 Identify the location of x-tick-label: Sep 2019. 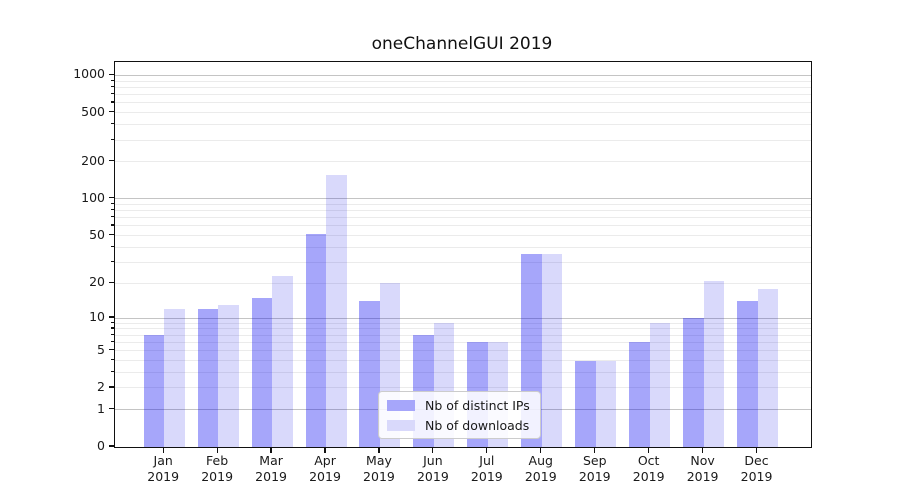
(595, 469).